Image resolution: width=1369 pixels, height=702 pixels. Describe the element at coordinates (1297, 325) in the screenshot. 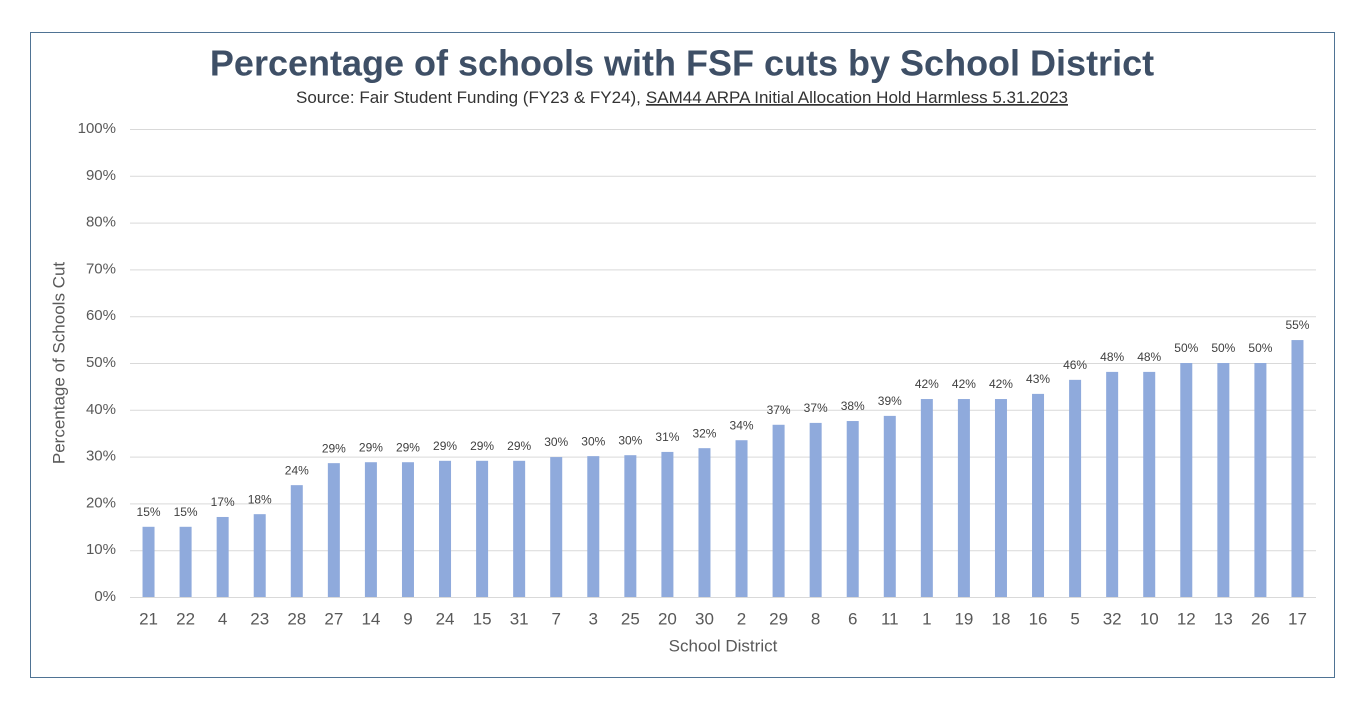

I see `value-label: 55%` at that location.